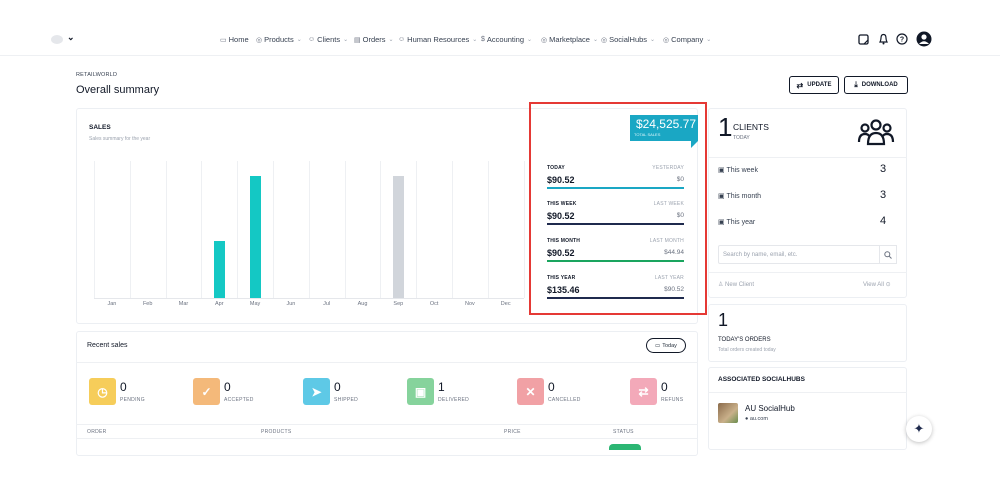  Describe the element at coordinates (506, 39) in the screenshot. I see `nav-item-accounting: $ Accounting ⌄` at that location.